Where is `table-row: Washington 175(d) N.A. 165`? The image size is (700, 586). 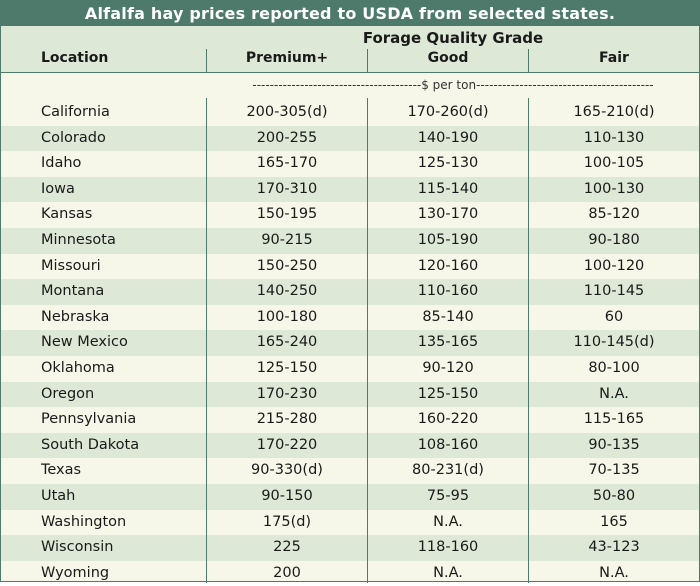 table-row: Washington 175(d) N.A. 165 is located at coordinates (350, 523).